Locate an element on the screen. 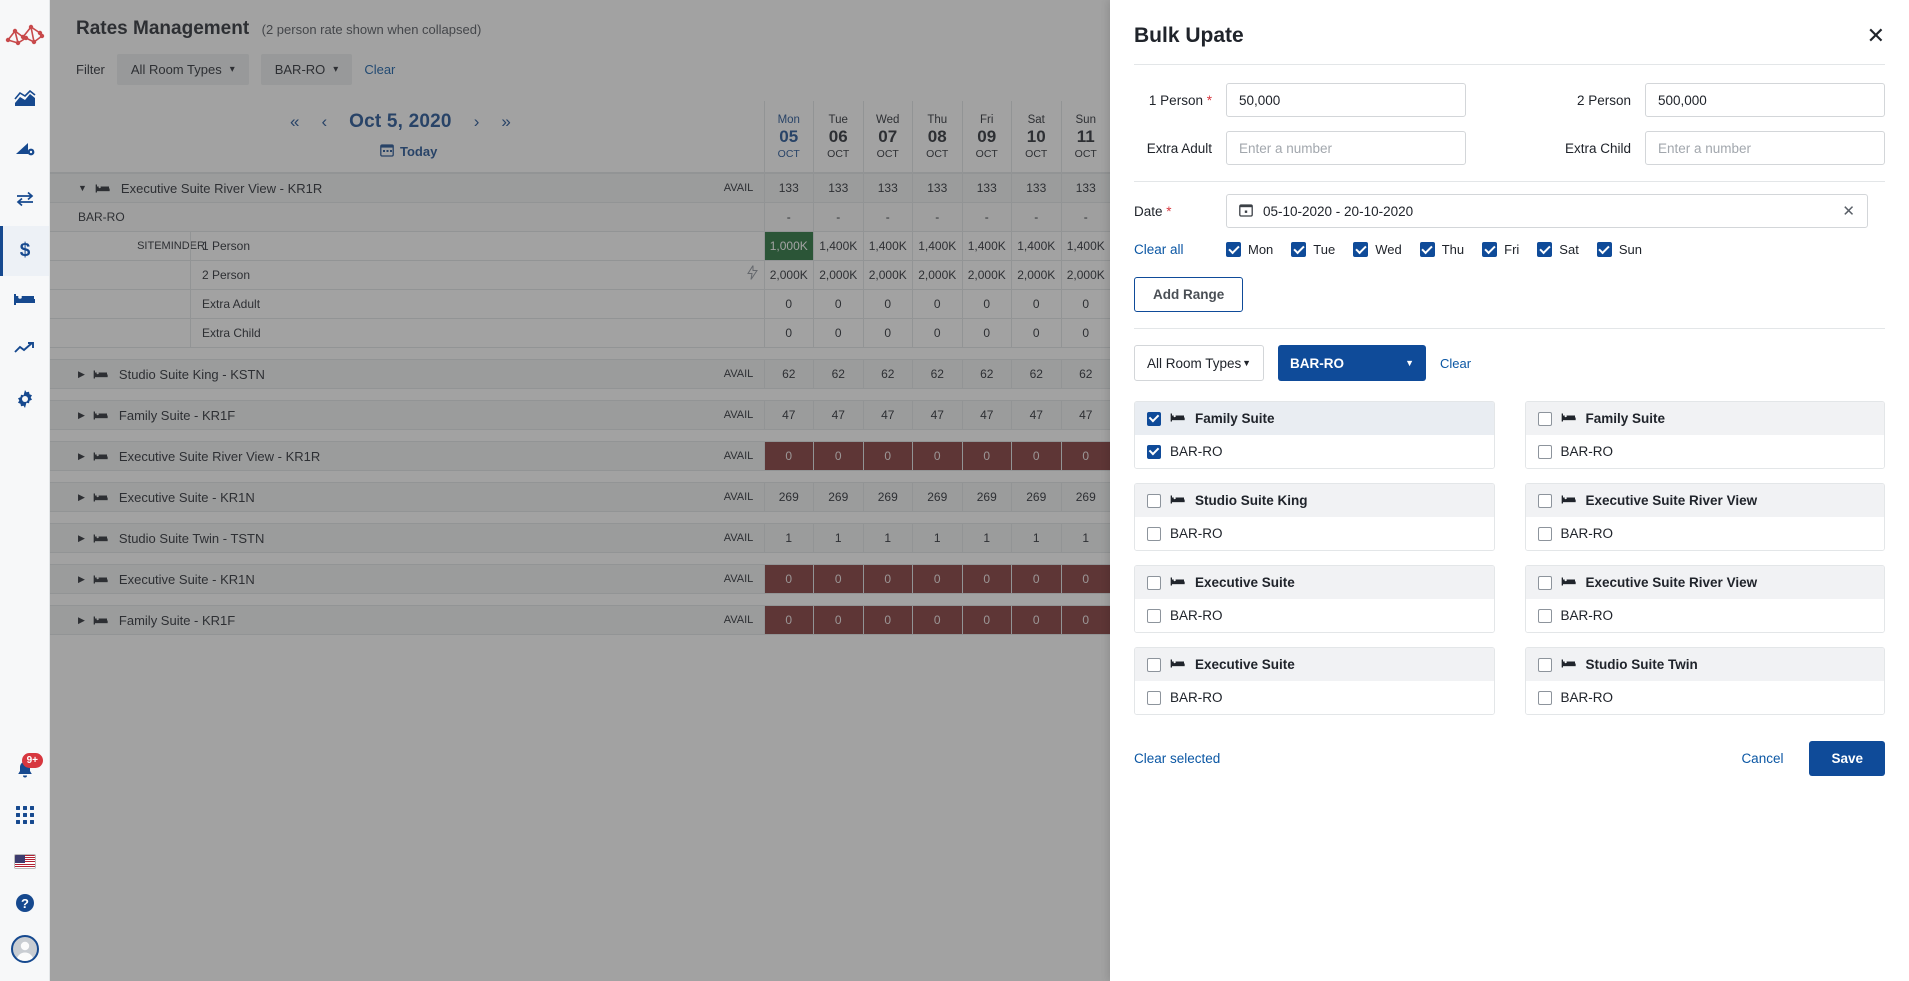 The width and height of the screenshot is (1909, 981). sidebar-item-rates: $ is located at coordinates (24, 251).